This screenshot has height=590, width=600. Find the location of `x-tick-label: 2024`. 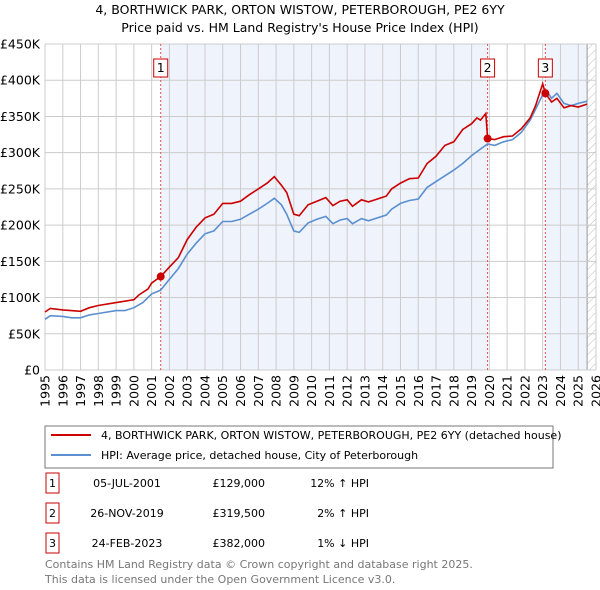

x-tick-label: 2024 is located at coordinates (560, 391).